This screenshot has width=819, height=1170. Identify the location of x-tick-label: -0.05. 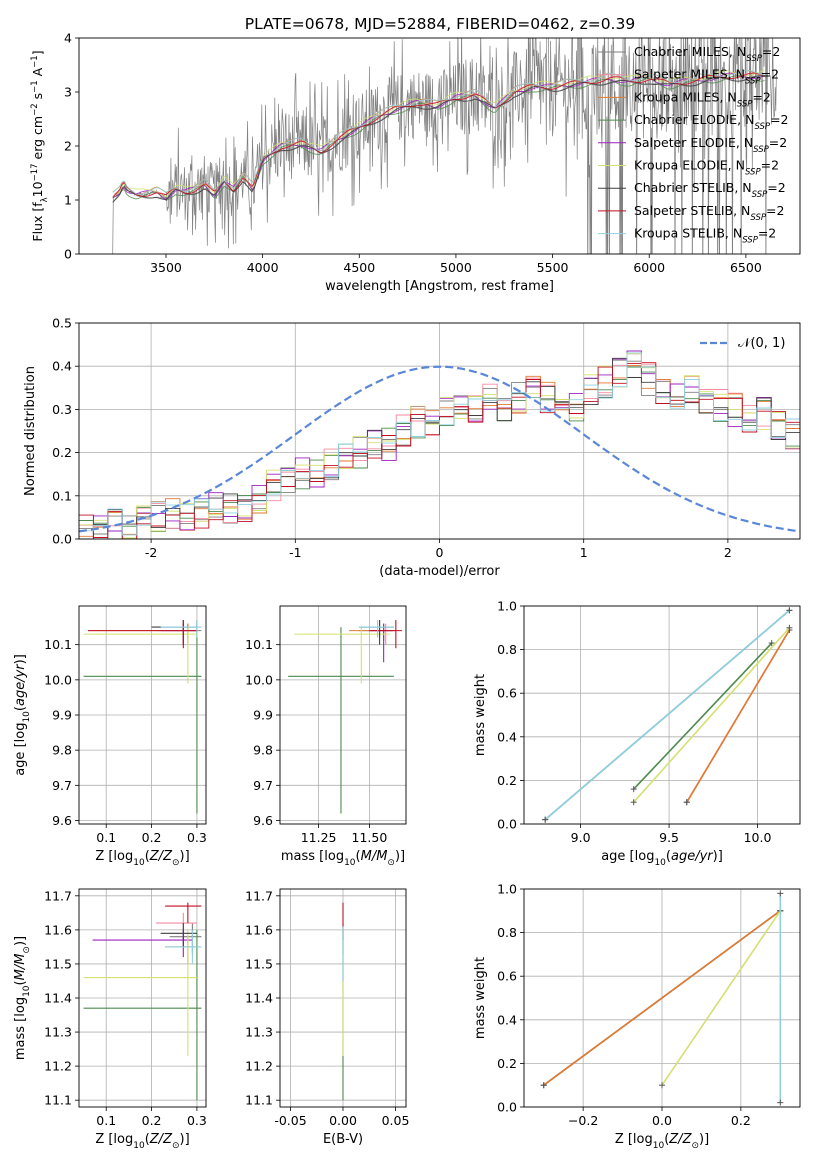
(290, 1120).